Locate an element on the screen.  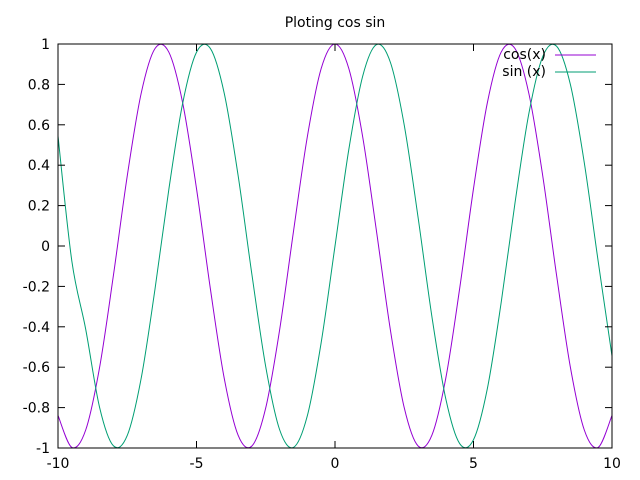
legend: cos(x) sin (x) is located at coordinates (549, 63).